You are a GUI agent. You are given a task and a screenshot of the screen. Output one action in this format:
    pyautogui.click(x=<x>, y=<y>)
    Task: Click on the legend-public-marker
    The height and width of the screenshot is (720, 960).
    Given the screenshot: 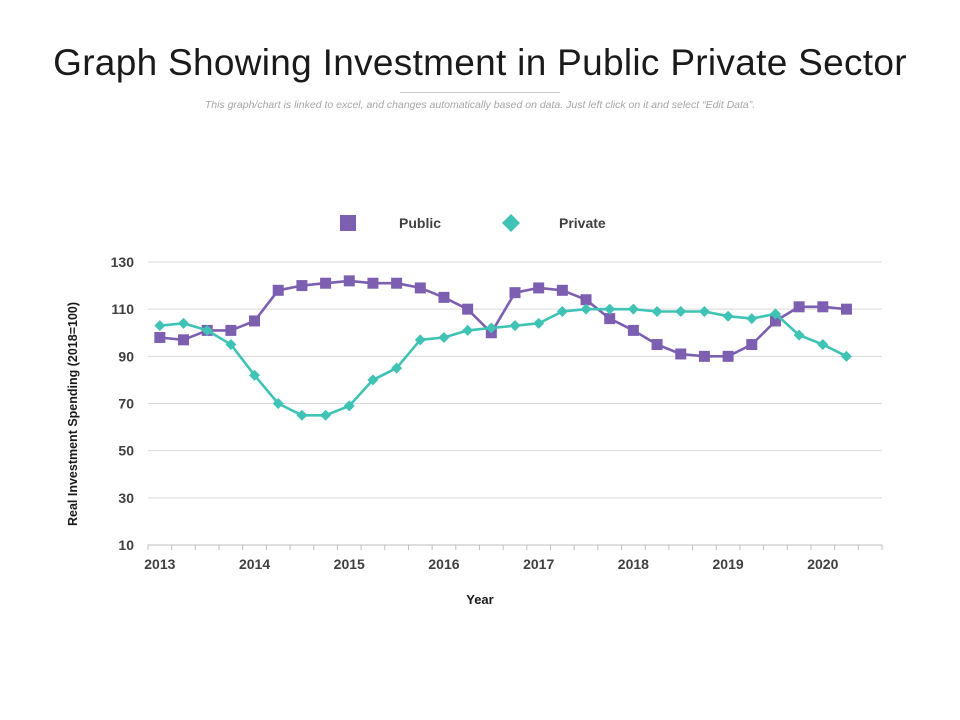 What is the action you would take?
    pyautogui.click(x=348, y=223)
    